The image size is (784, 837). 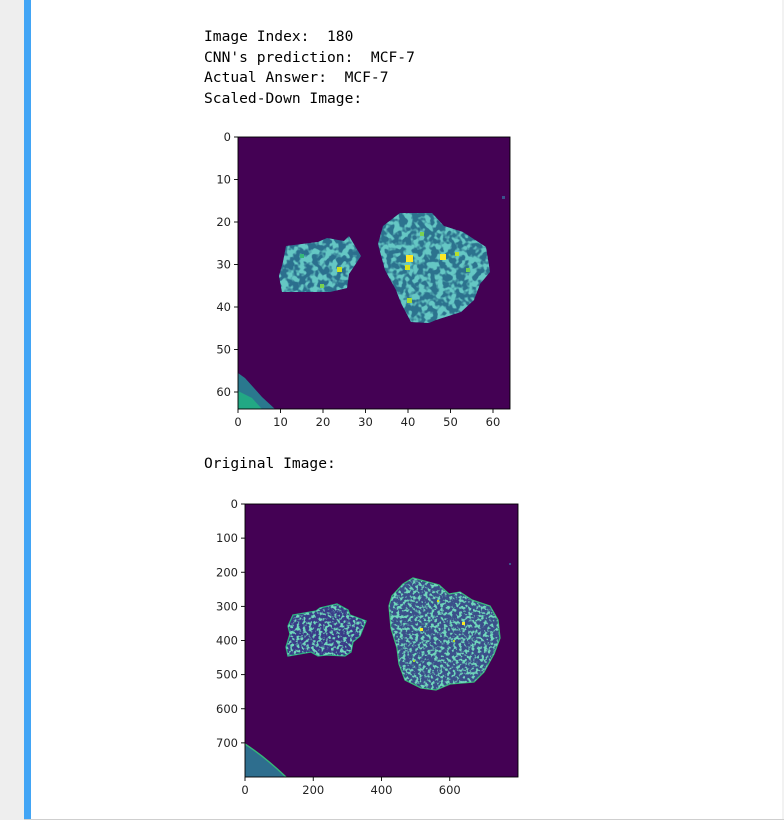 What do you see at coordinates (12, 410) in the screenshot?
I see `notebook-left-gutter` at bounding box center [12, 410].